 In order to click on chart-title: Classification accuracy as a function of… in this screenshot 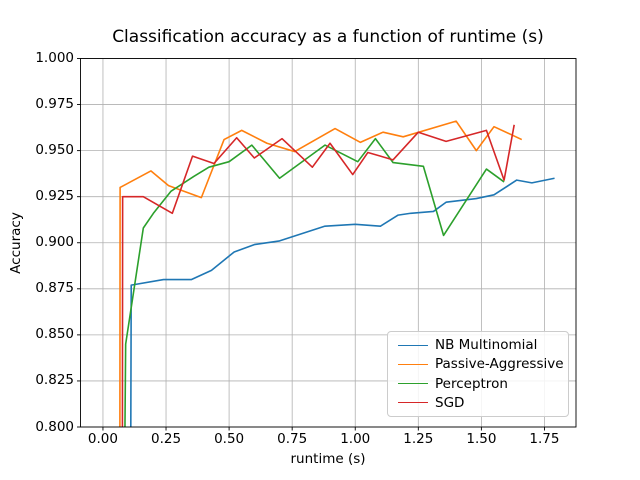, I will do `click(328, 37)`.